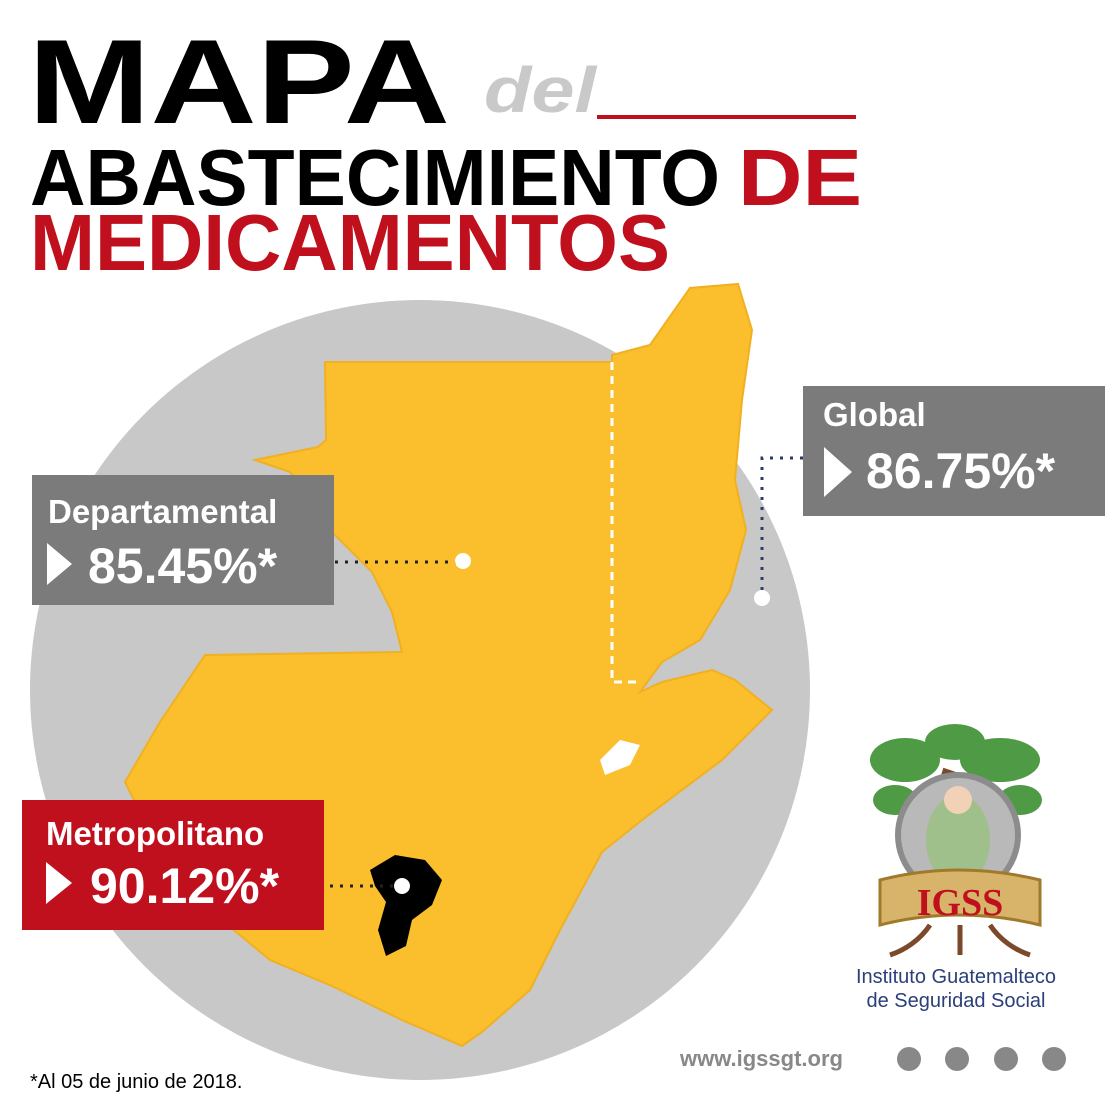 This screenshot has width=1117, height=1118. What do you see at coordinates (185, 886) in the screenshot?
I see `region-value: 90.12%*` at bounding box center [185, 886].